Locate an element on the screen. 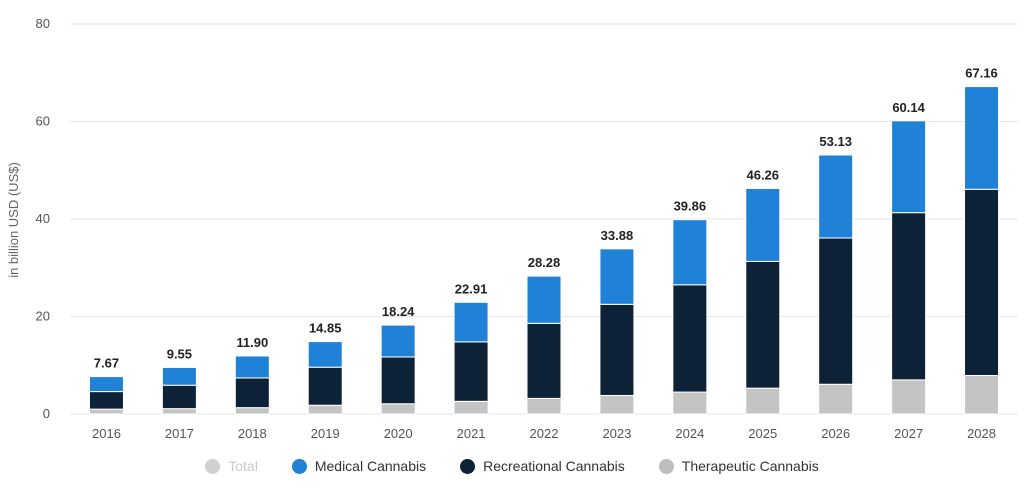  legend-item-medical-cannabis: Medical Cannabis is located at coordinates (359, 466).